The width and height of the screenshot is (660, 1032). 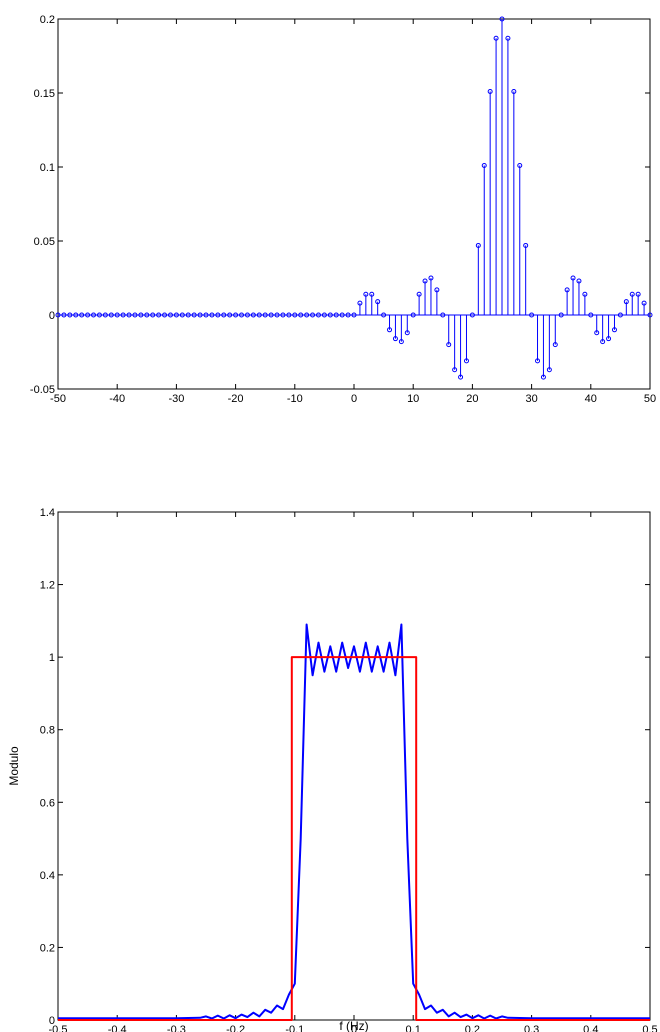 What do you see at coordinates (52, 658) in the screenshot?
I see `y-tick-label: 1` at bounding box center [52, 658].